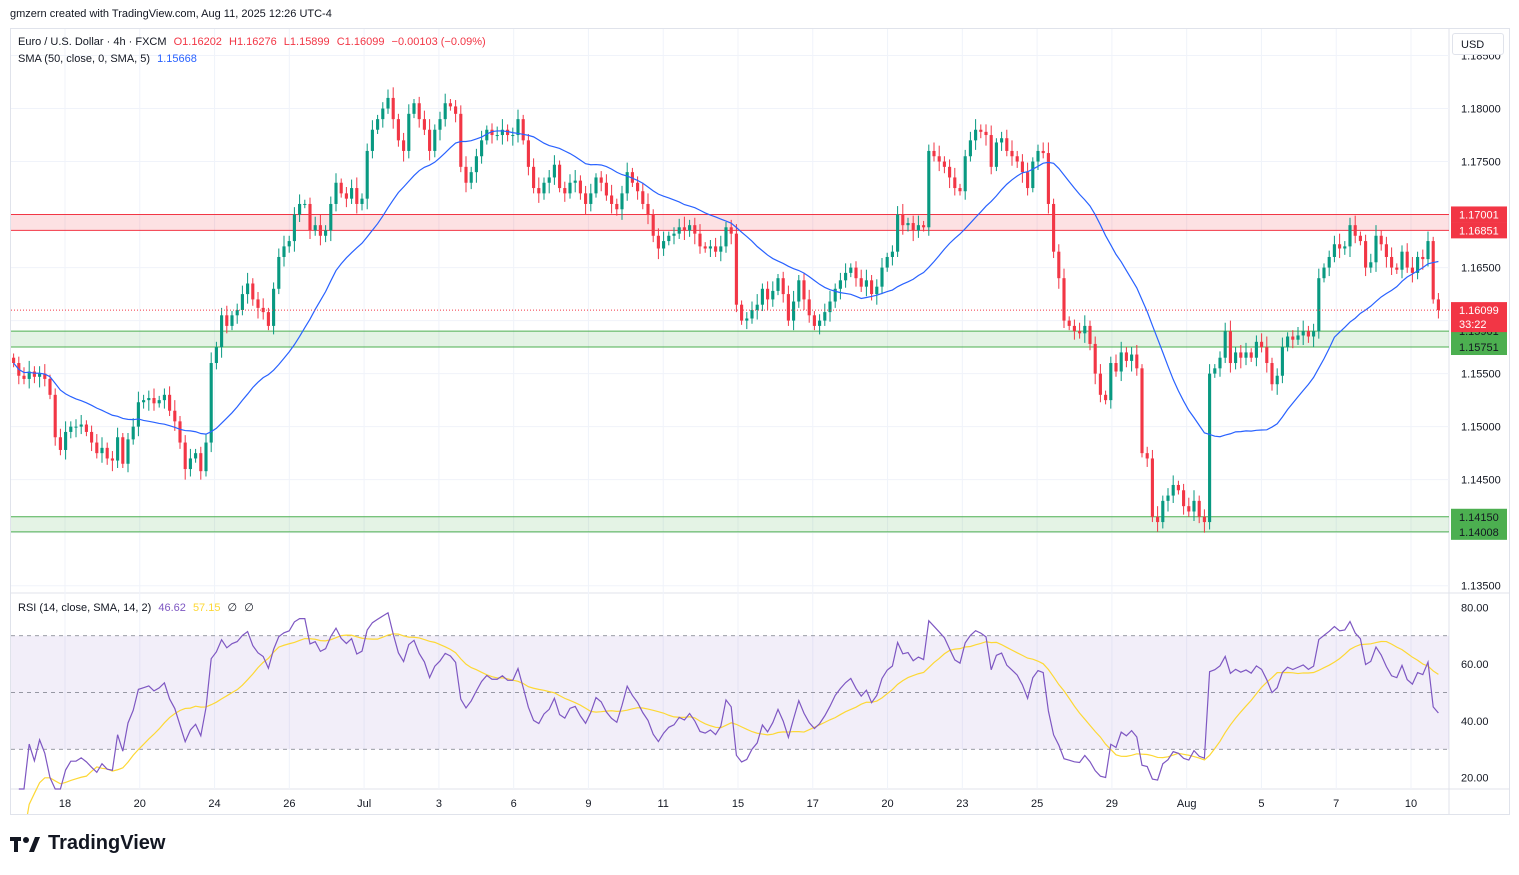 The image size is (1519, 875). I want to click on ohlc-low: L1.15899, so click(306, 42).